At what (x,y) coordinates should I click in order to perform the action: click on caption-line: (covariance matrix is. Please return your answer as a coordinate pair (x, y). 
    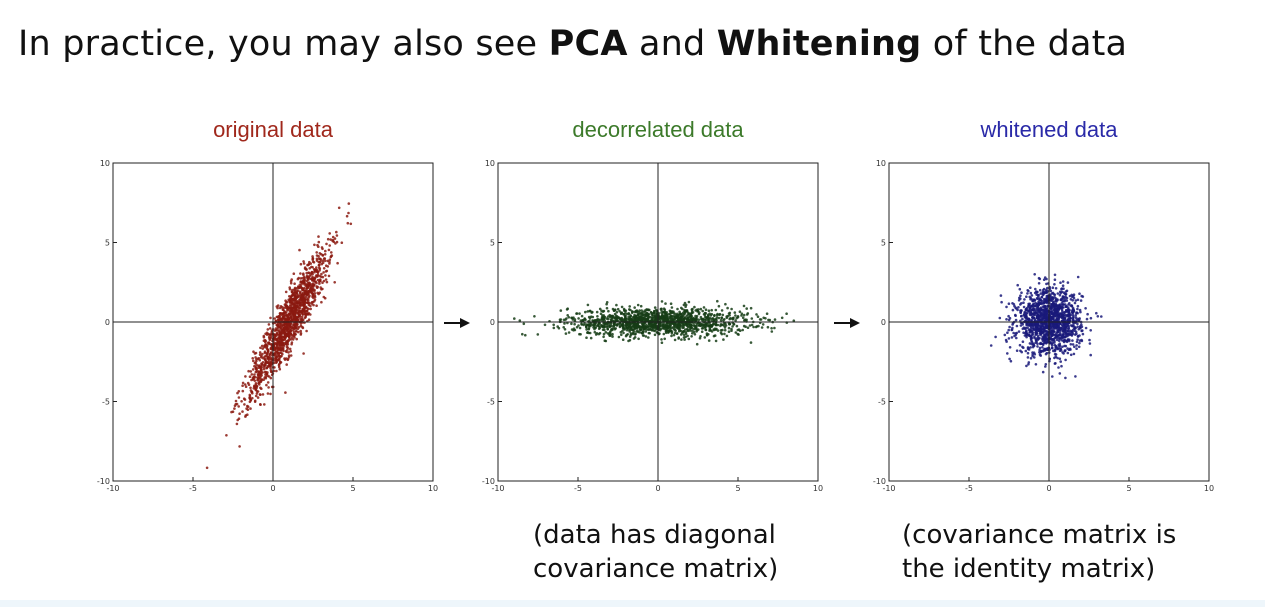
    Looking at the image, I should click on (1039, 535).